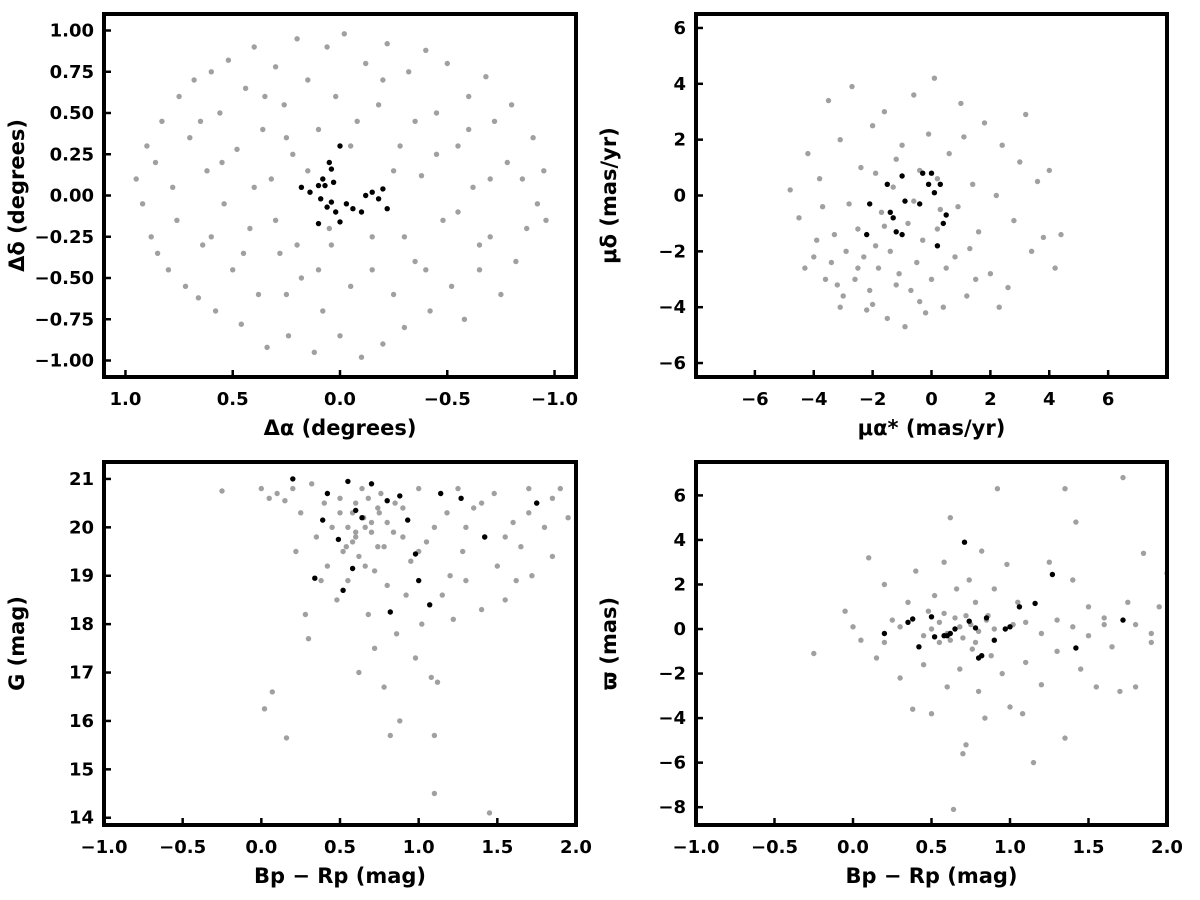 The image size is (1200, 900). Describe the element at coordinates (81, 527) in the screenshot. I see `y-tick-label: 20` at that location.